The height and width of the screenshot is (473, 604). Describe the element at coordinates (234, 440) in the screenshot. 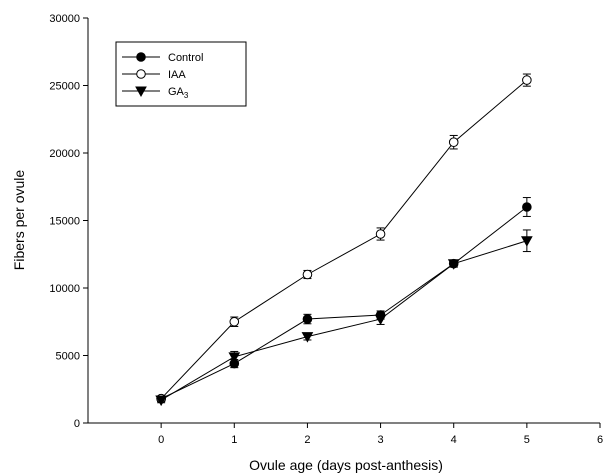

I see `x-tick-label: 1` at that location.